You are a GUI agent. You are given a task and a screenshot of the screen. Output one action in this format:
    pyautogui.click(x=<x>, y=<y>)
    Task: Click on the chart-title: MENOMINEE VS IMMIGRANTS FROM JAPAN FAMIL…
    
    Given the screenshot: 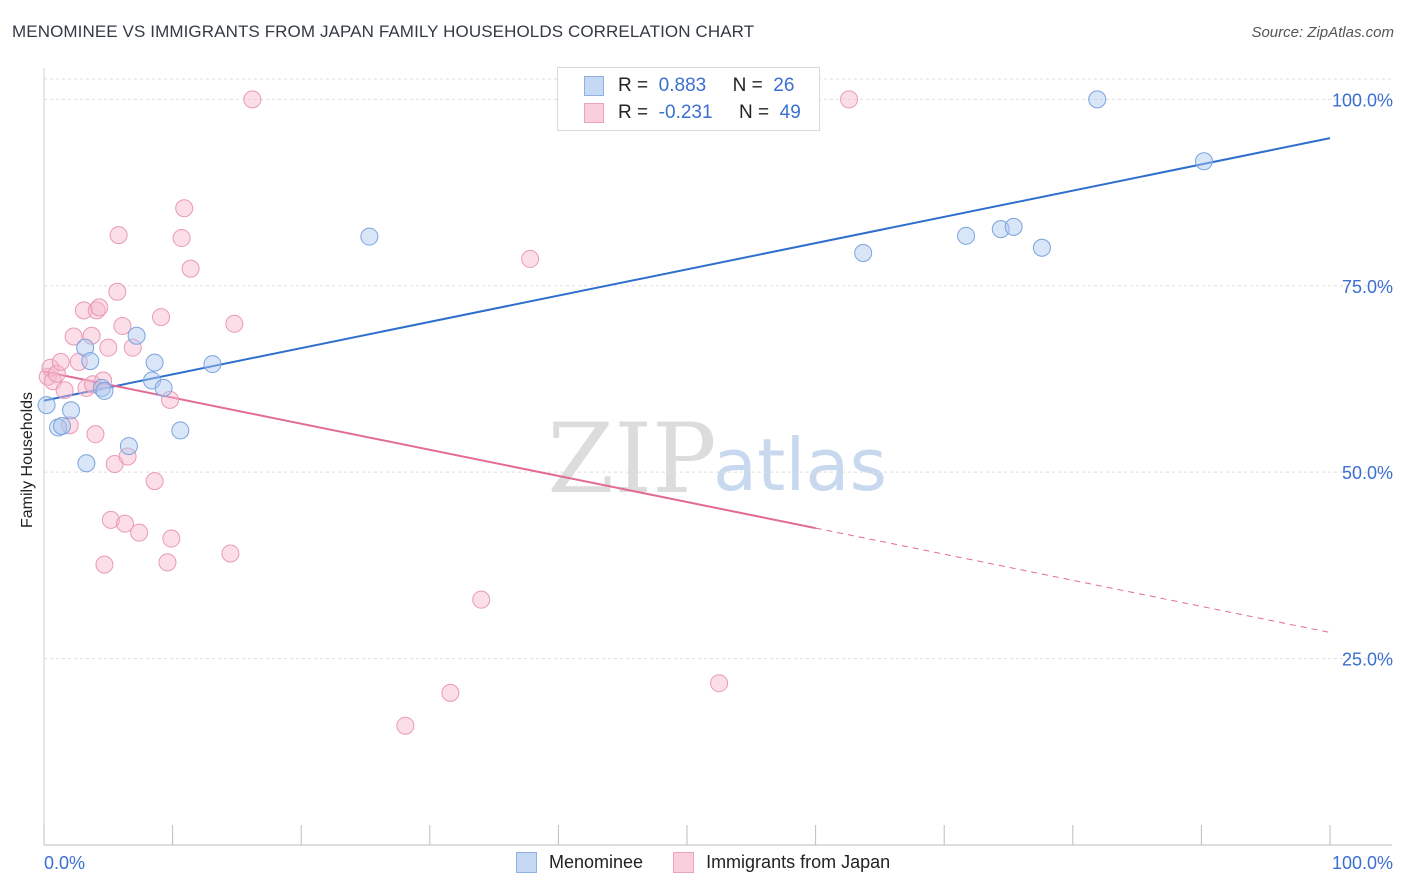 What is the action you would take?
    pyautogui.click(x=383, y=31)
    